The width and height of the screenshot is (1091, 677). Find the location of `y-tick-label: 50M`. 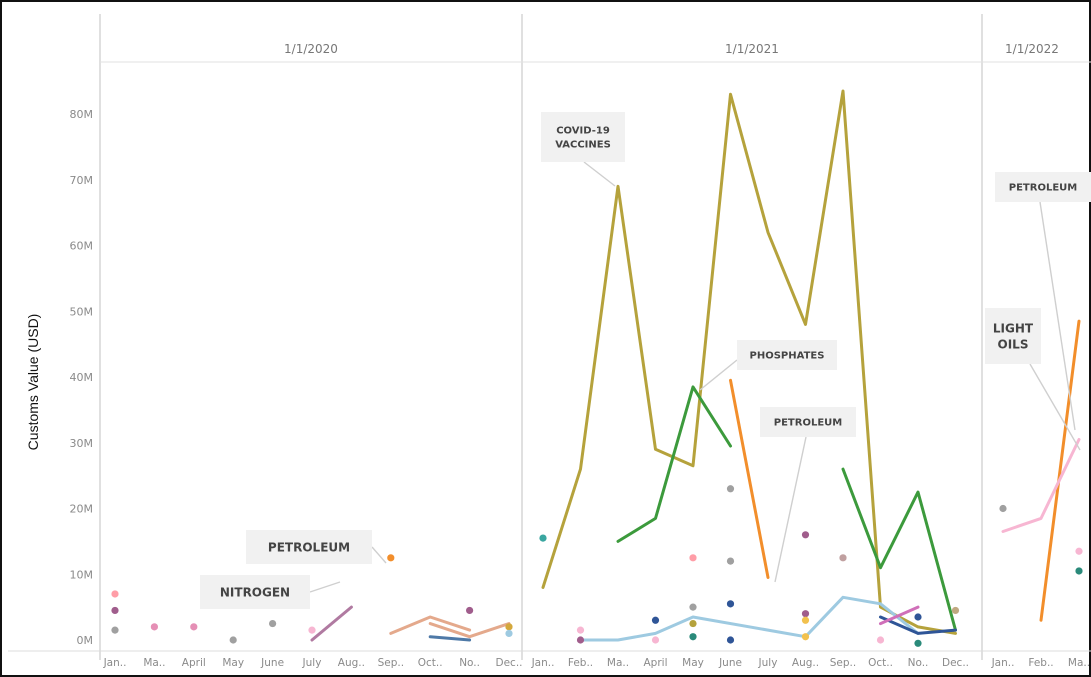

y-tick-label: 50M is located at coordinates (82, 311).